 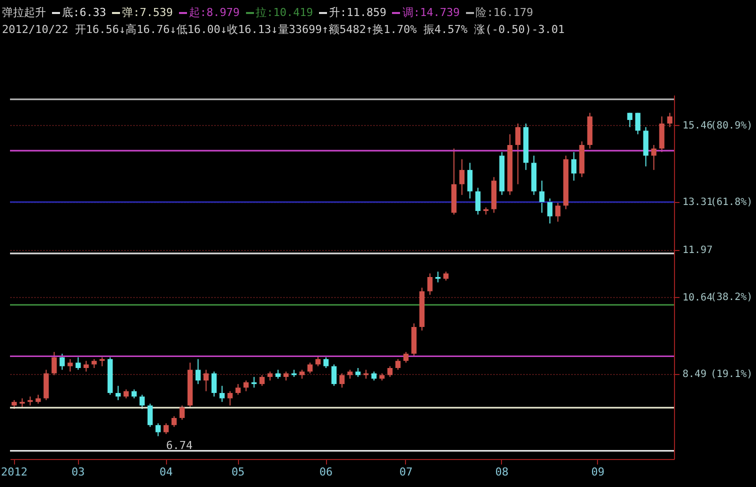 I want to click on legend-label: 拉:10.419, so click(x=284, y=12).